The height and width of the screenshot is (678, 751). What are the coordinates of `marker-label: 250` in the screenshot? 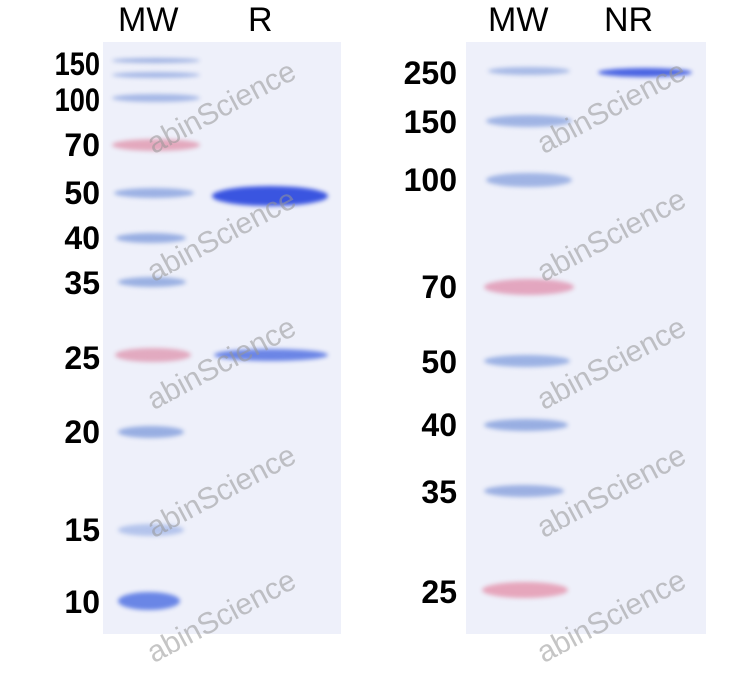 It's located at (430, 73).